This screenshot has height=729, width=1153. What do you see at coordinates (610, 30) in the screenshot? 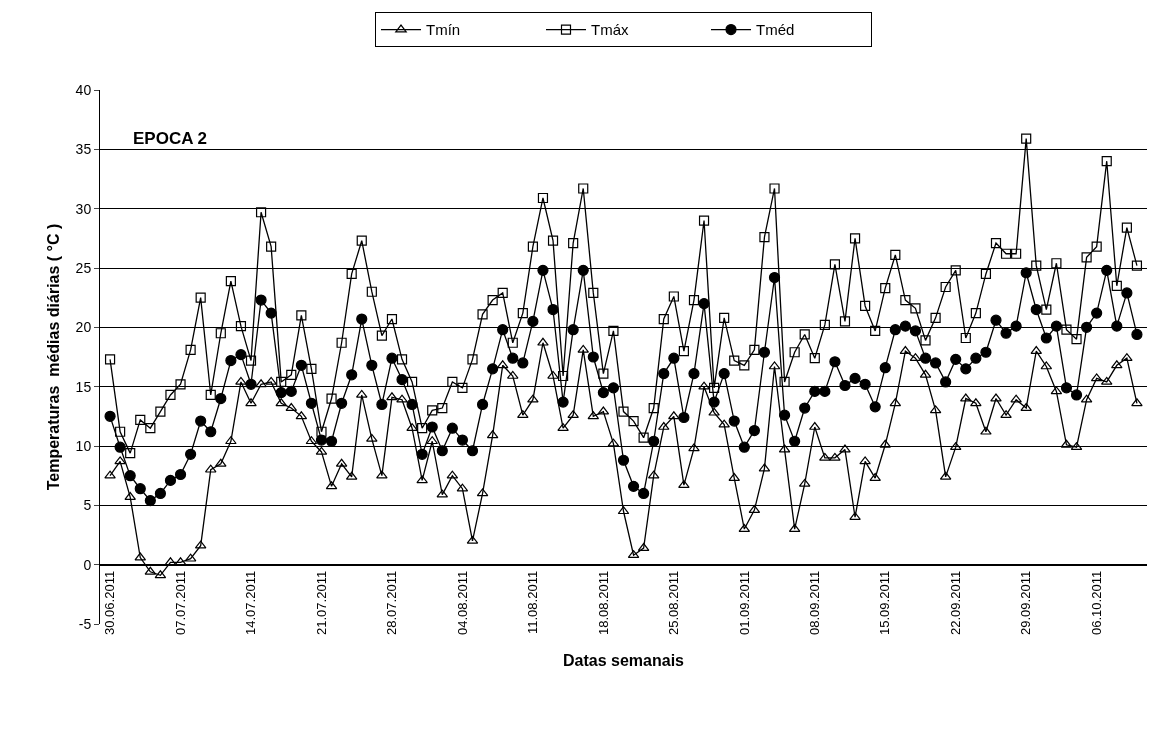
I see `legend-label: Tmáx` at bounding box center [610, 30].